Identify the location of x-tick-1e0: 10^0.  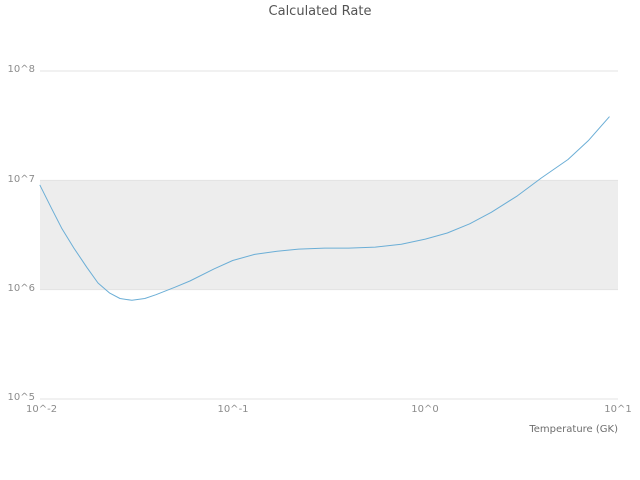
(425, 409).